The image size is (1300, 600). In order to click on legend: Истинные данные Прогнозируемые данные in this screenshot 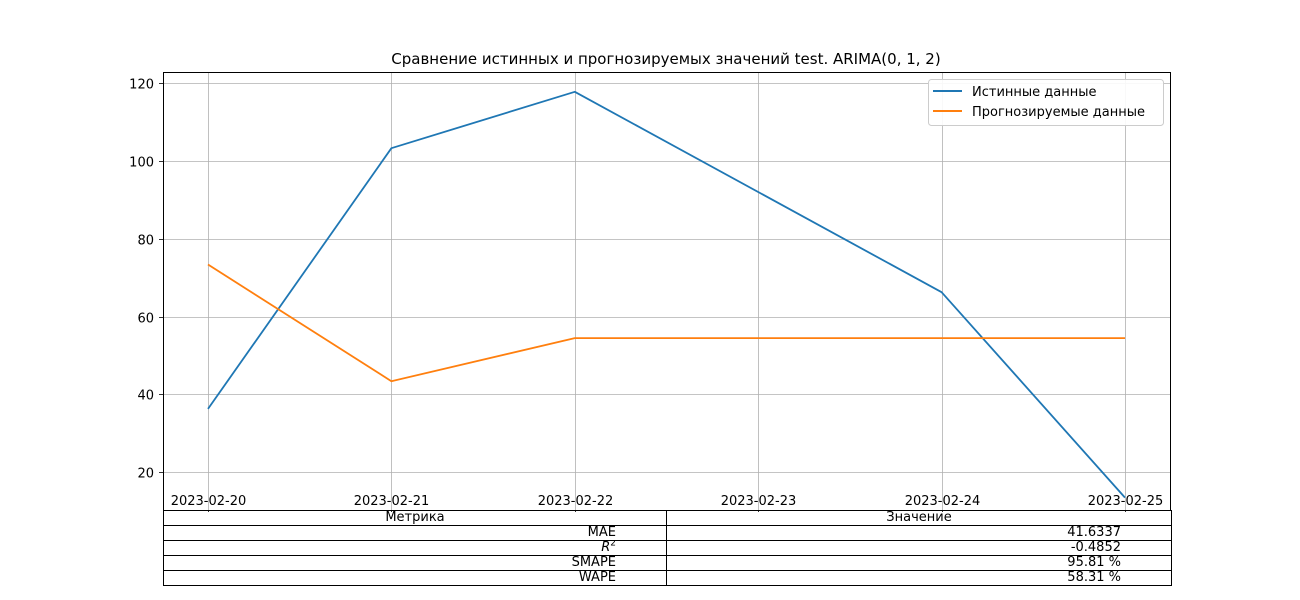, I will do `click(1046, 102)`.